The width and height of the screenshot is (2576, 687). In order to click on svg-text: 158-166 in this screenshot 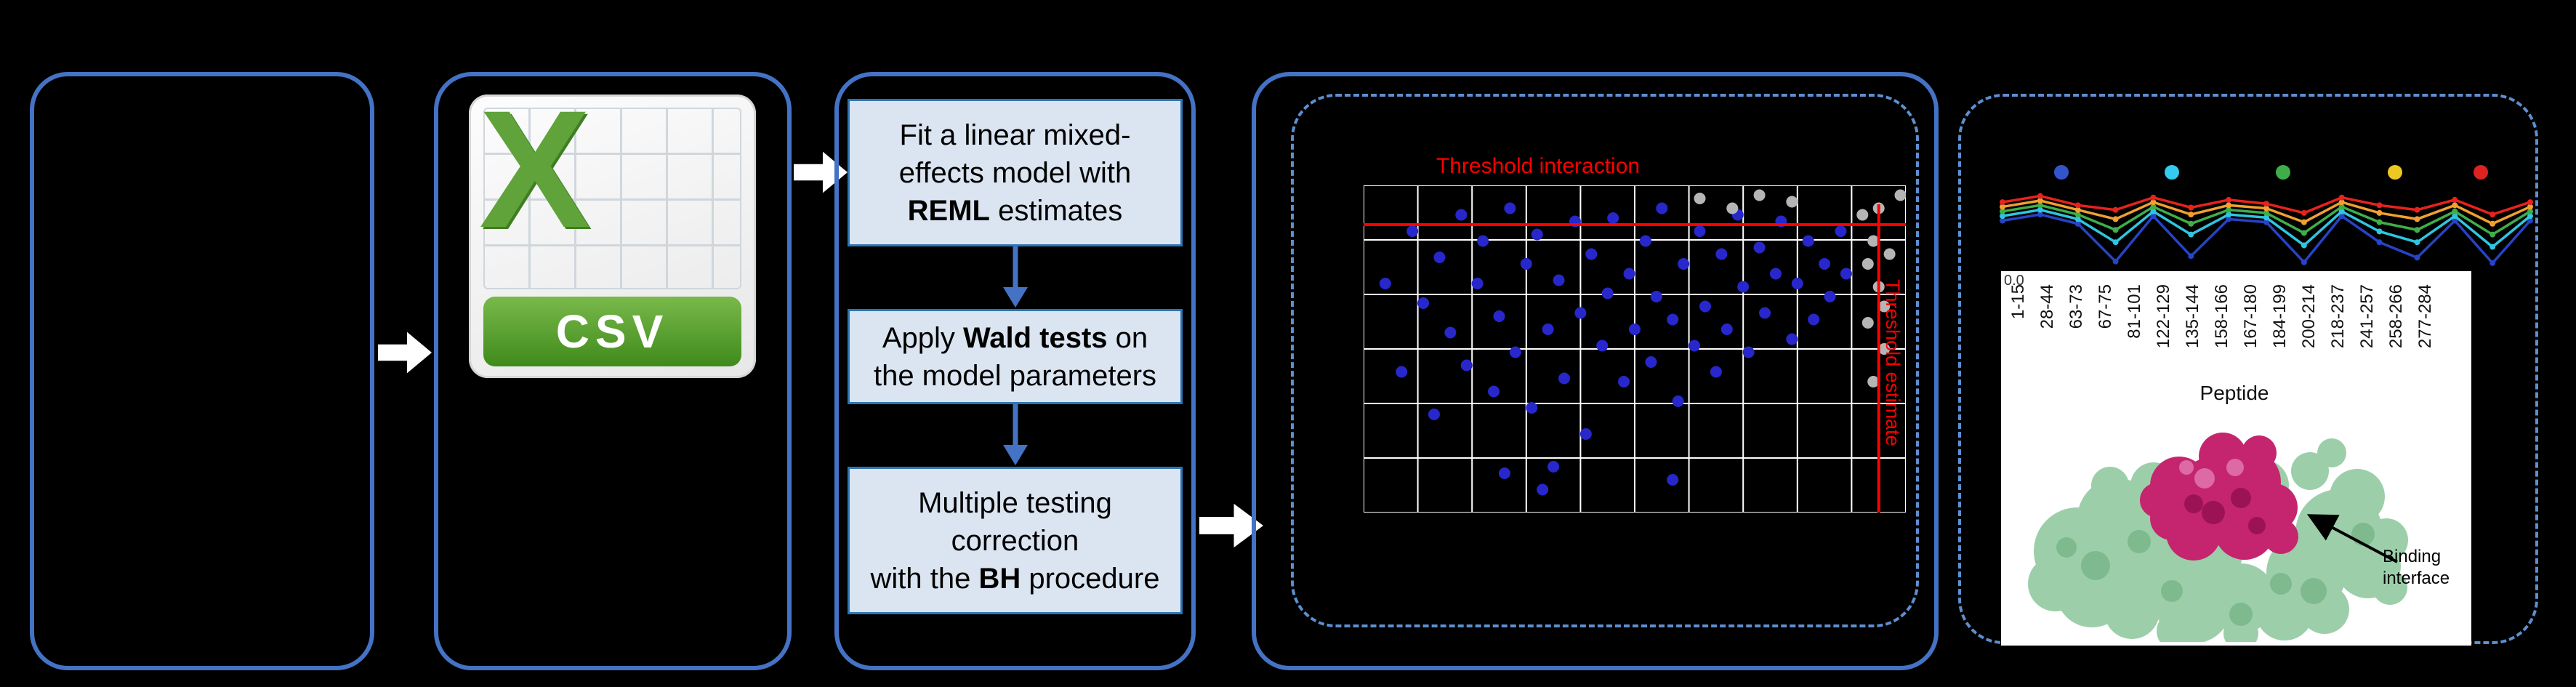, I will do `click(2221, 316)`.